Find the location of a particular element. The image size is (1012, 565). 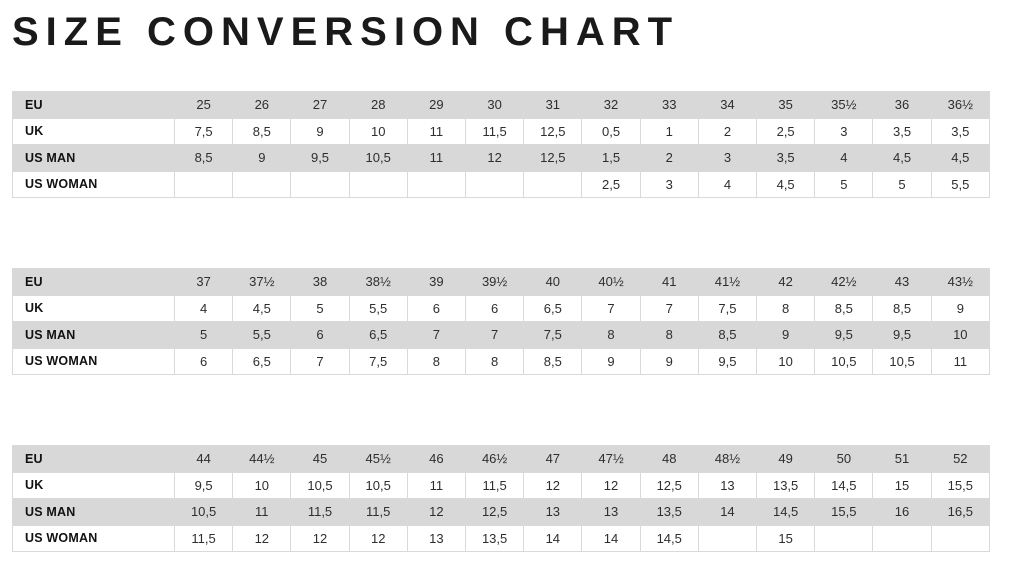

cell-eu-3: 38½ is located at coordinates (378, 282).